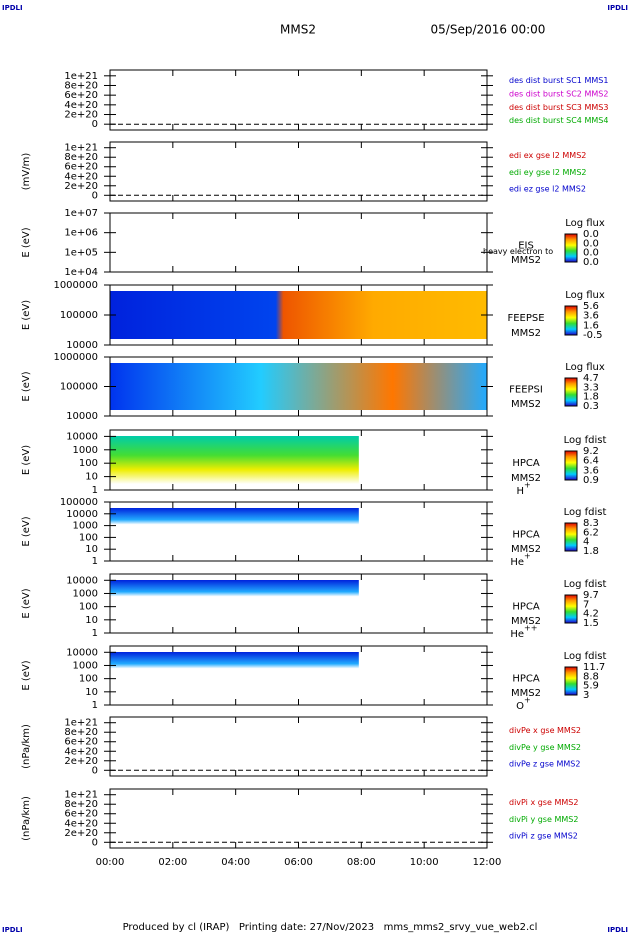 The image size is (630, 934). I want to click on corner-label: IPDLI, so click(617, 930).